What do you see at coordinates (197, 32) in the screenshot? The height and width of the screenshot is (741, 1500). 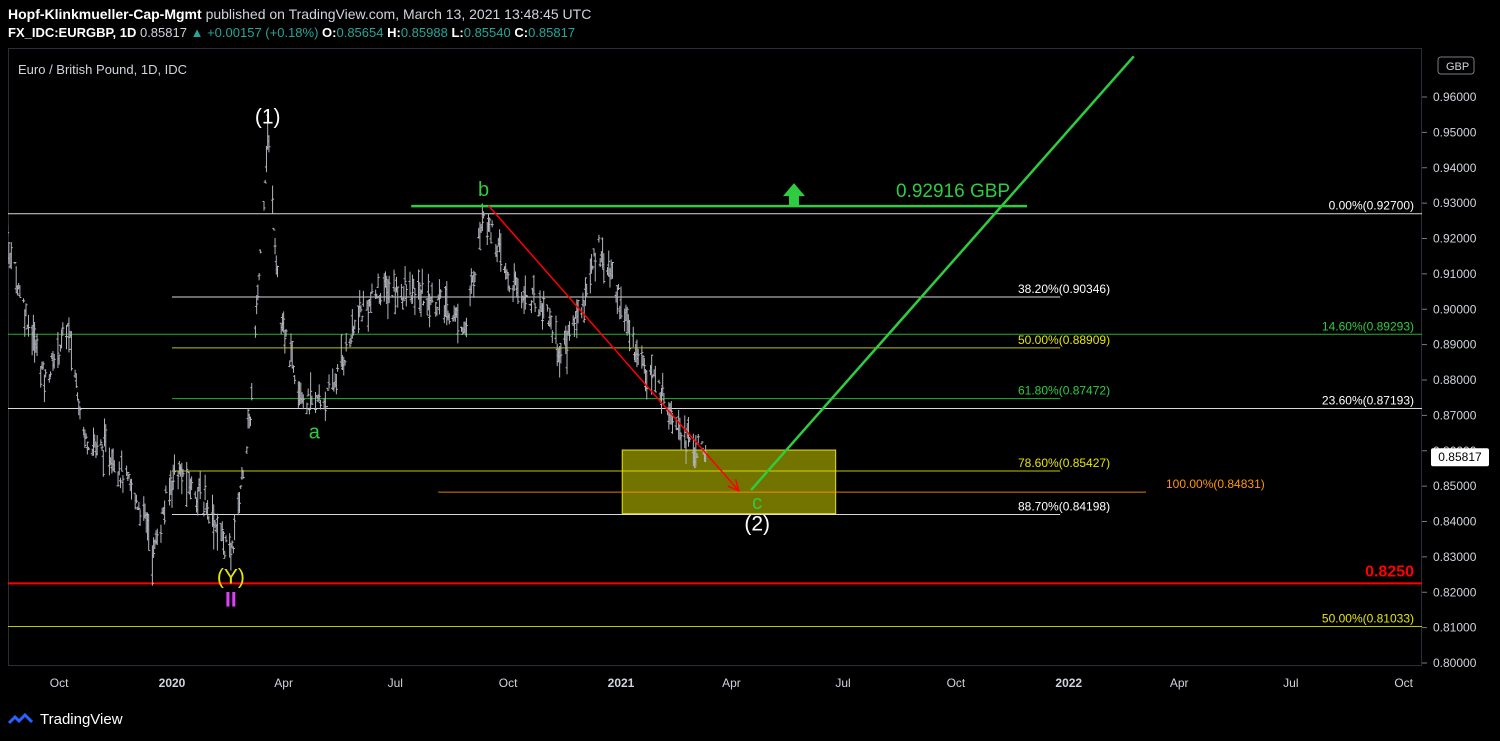 I see `up-arrow-icon: ▲` at bounding box center [197, 32].